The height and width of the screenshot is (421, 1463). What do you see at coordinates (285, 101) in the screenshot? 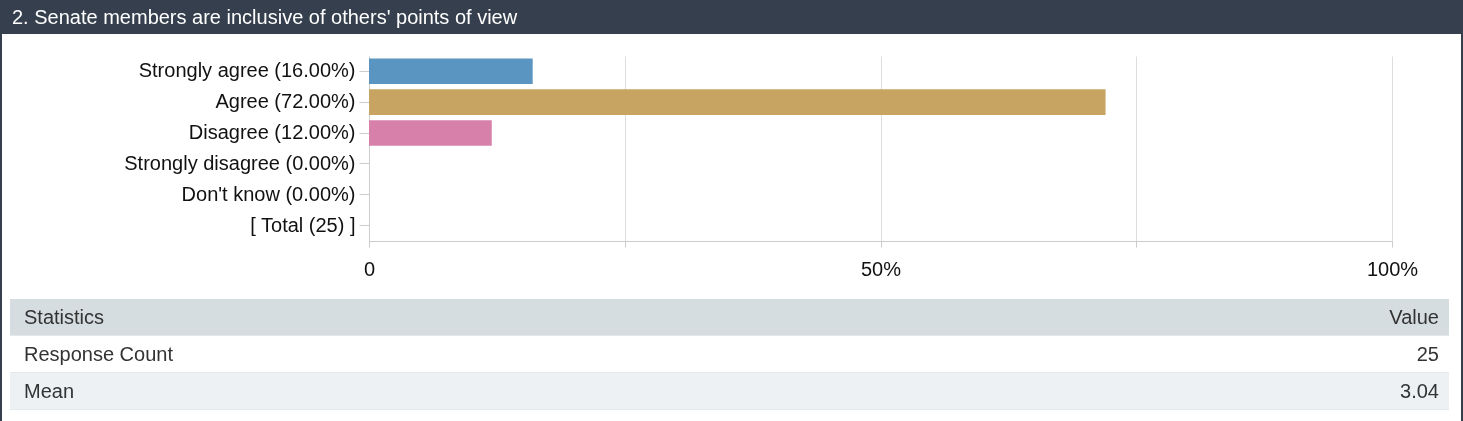
I see `y-tick-label: Agree (72.00%)` at bounding box center [285, 101].